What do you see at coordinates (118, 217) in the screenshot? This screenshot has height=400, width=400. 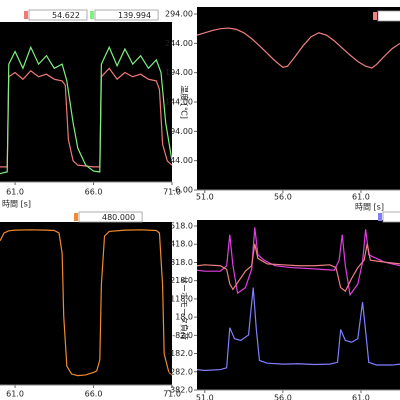 I see `legend-value: 480.000` at bounding box center [118, 217].